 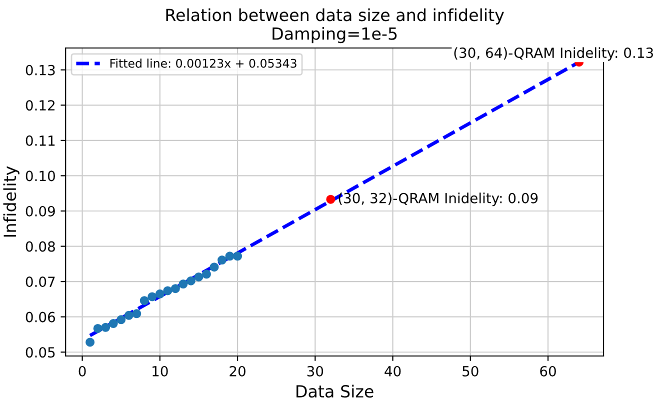 I want to click on y-tick-label: 0.05, so click(x=40, y=352).